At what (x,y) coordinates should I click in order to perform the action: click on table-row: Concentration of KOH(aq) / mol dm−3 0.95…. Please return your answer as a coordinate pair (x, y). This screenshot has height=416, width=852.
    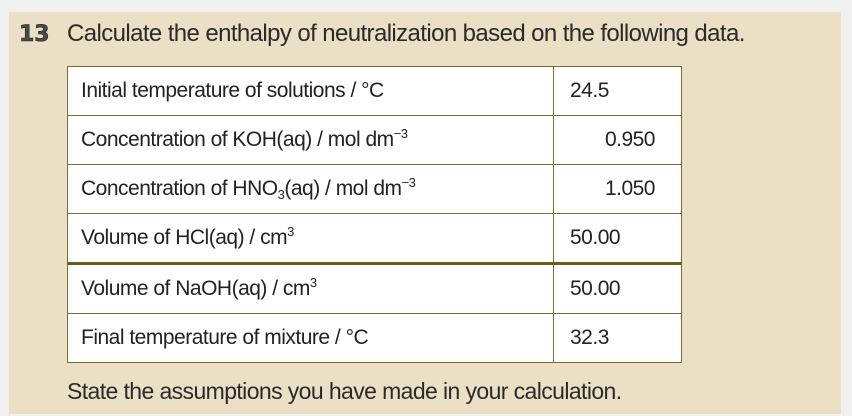
    Looking at the image, I should click on (374, 140).